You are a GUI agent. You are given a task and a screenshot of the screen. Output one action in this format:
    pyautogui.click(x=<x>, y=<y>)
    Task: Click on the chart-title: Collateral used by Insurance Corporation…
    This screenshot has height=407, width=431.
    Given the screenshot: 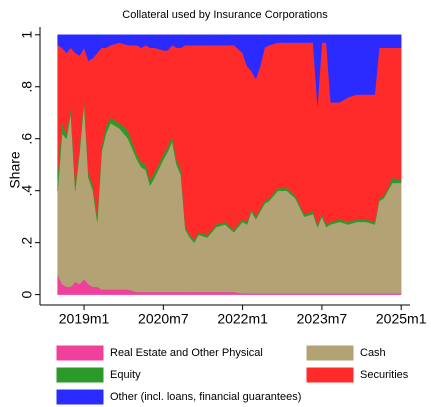 What is the action you would take?
    pyautogui.click(x=225, y=15)
    